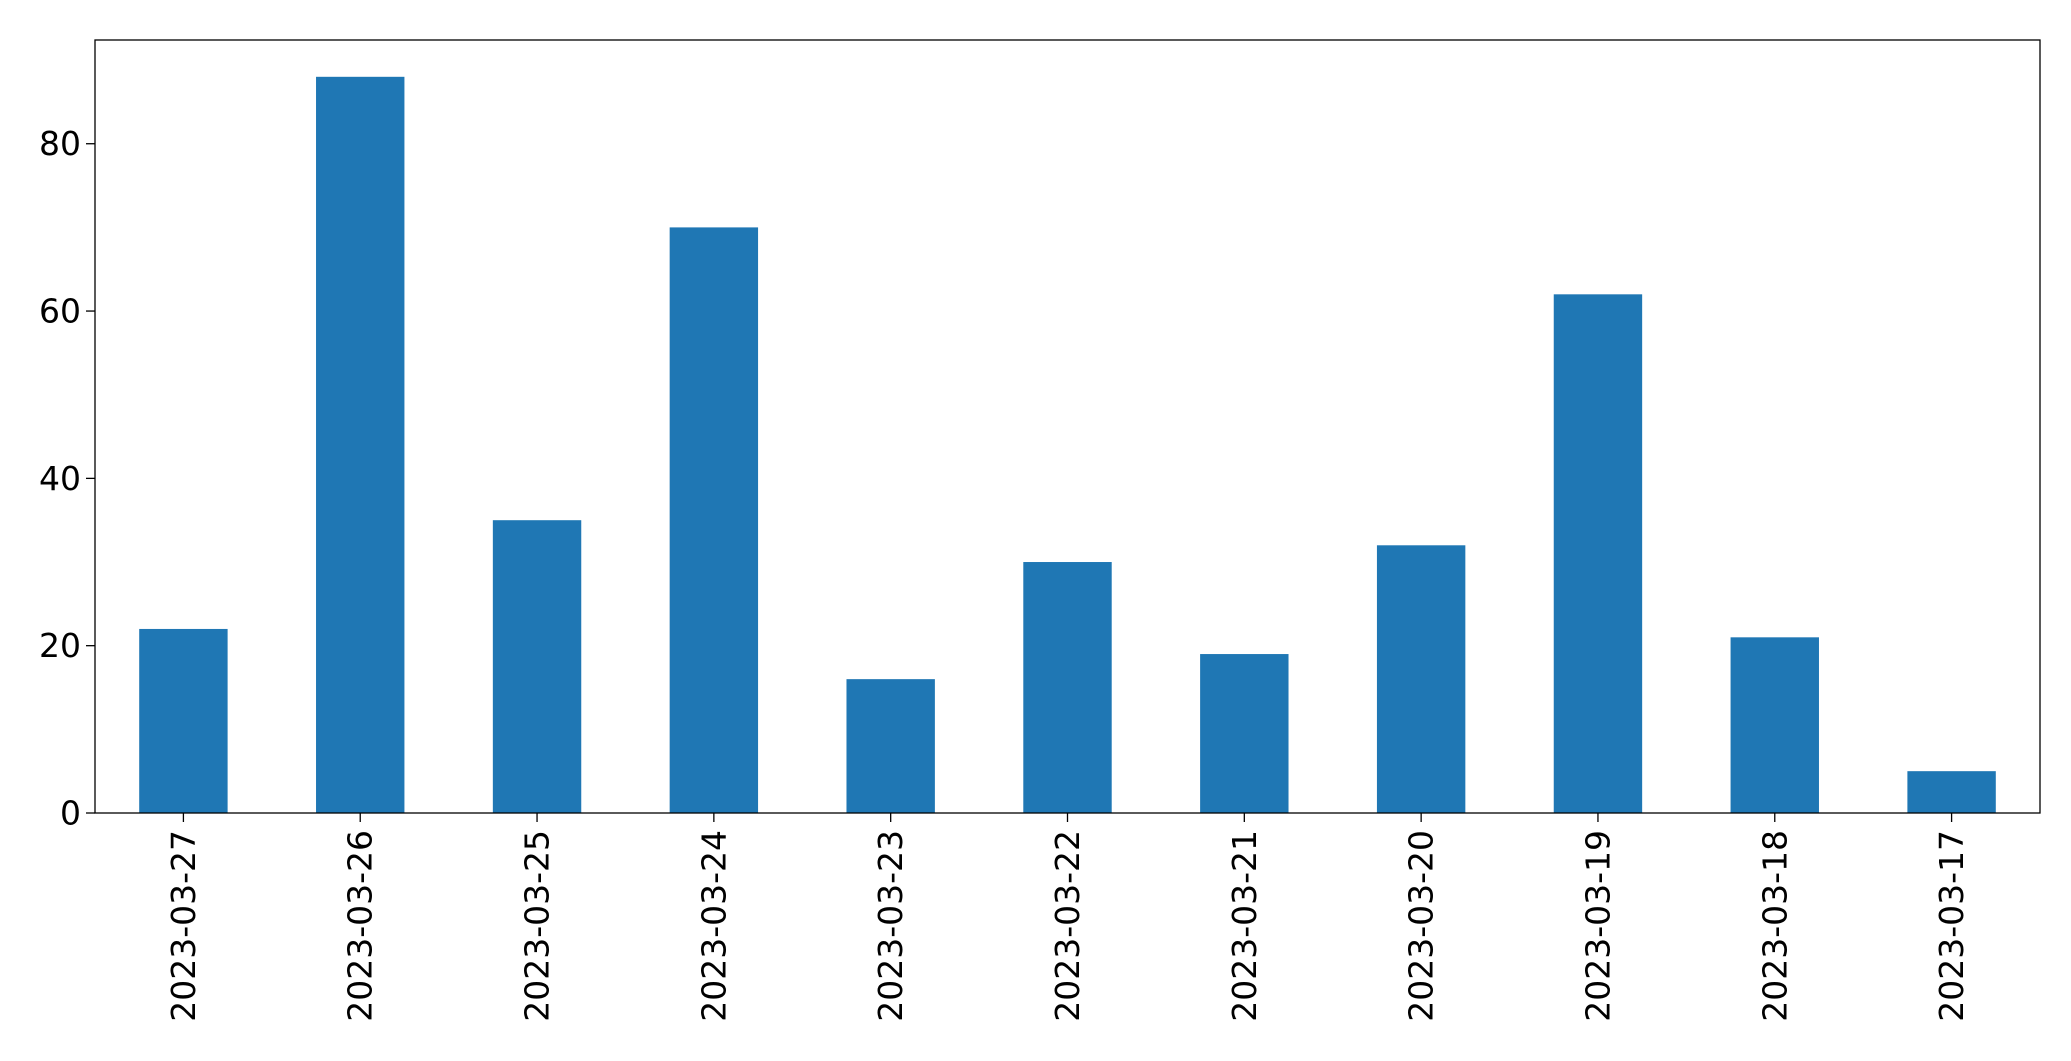  Describe the element at coordinates (1421, 926) in the screenshot. I see `x-tick-label: 2023-03-20` at that location.